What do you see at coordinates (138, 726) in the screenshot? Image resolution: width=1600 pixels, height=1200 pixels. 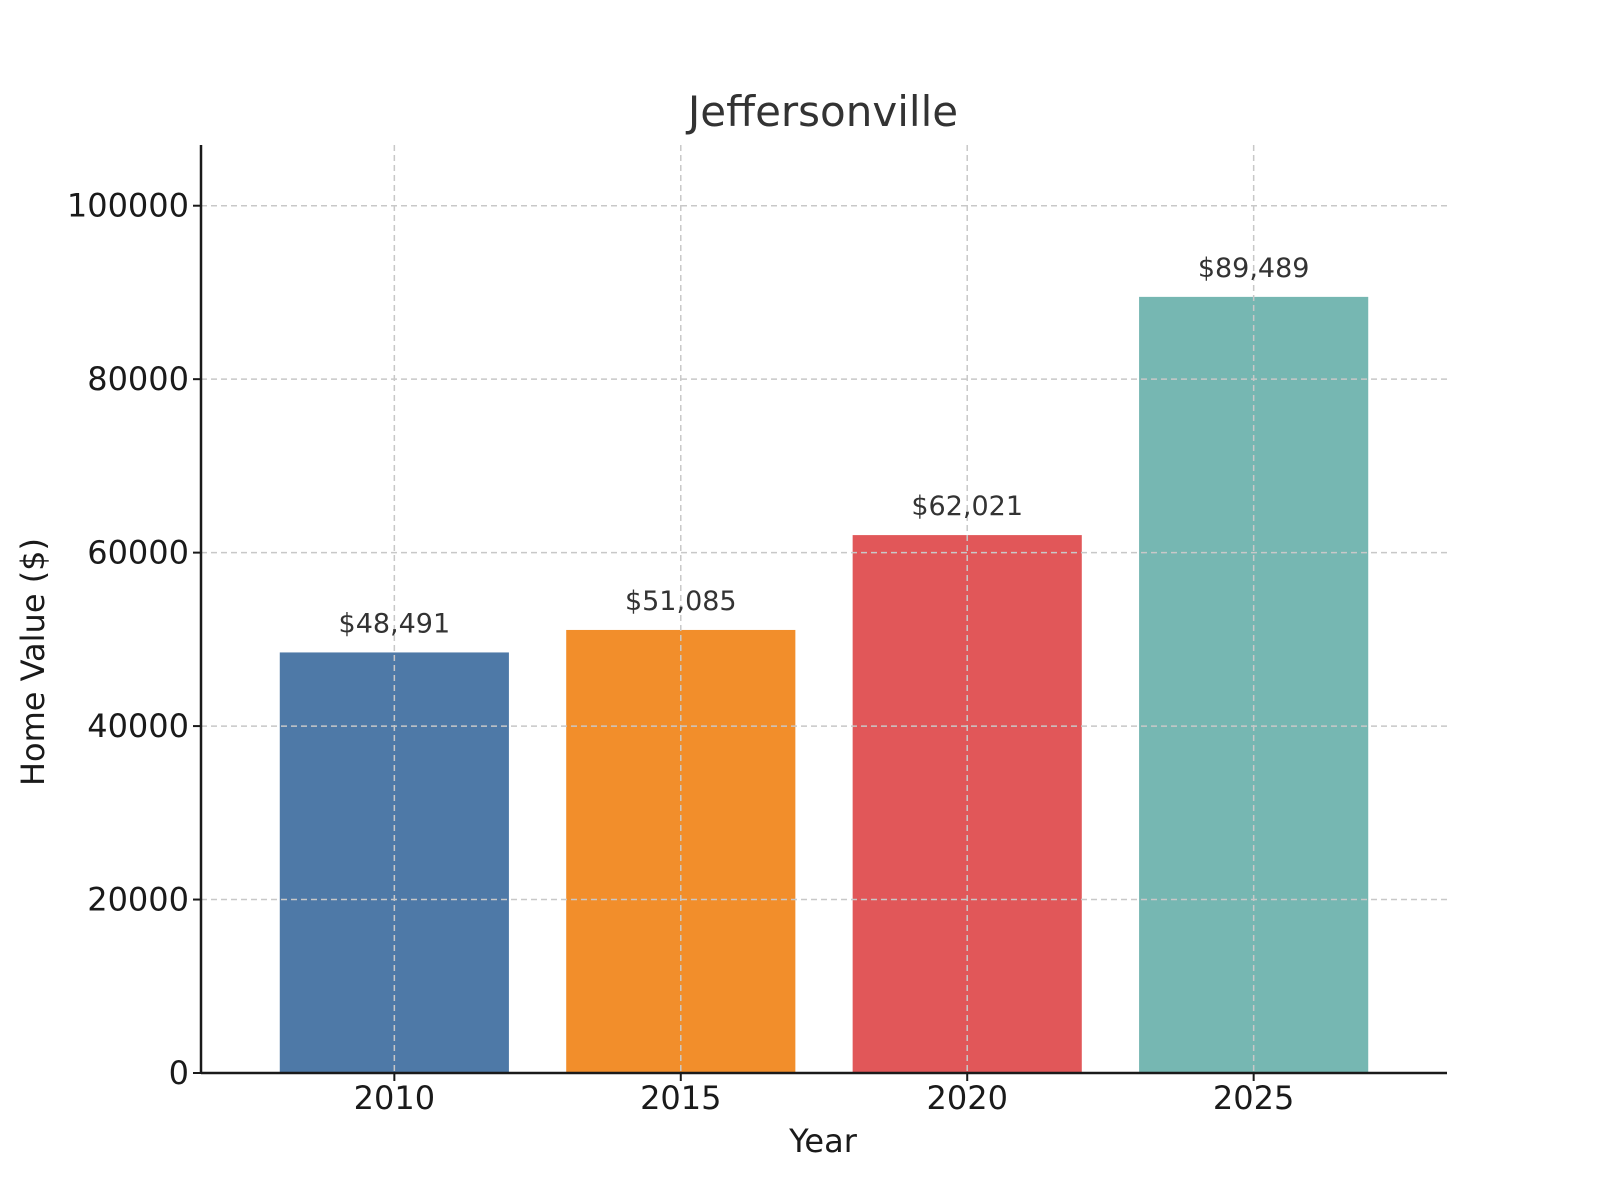 I see `y-tick-label: 40000` at bounding box center [138, 726].